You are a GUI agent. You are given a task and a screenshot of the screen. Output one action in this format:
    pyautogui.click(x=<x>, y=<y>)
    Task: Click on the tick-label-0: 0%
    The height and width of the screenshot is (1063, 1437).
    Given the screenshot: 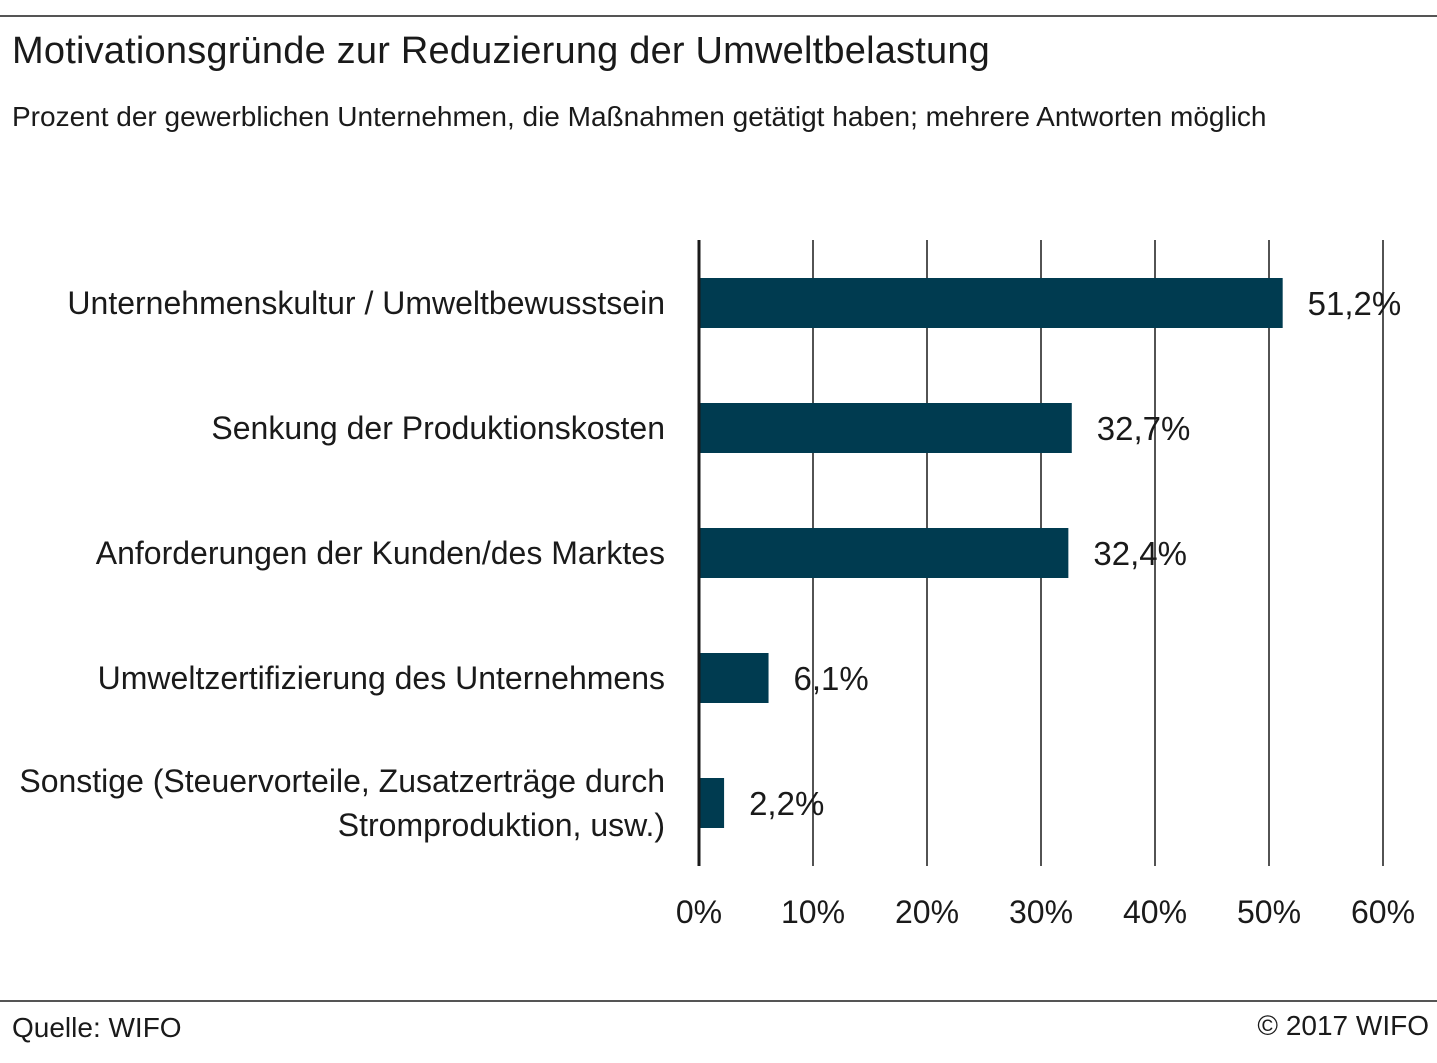 What is the action you would take?
    pyautogui.click(x=699, y=912)
    